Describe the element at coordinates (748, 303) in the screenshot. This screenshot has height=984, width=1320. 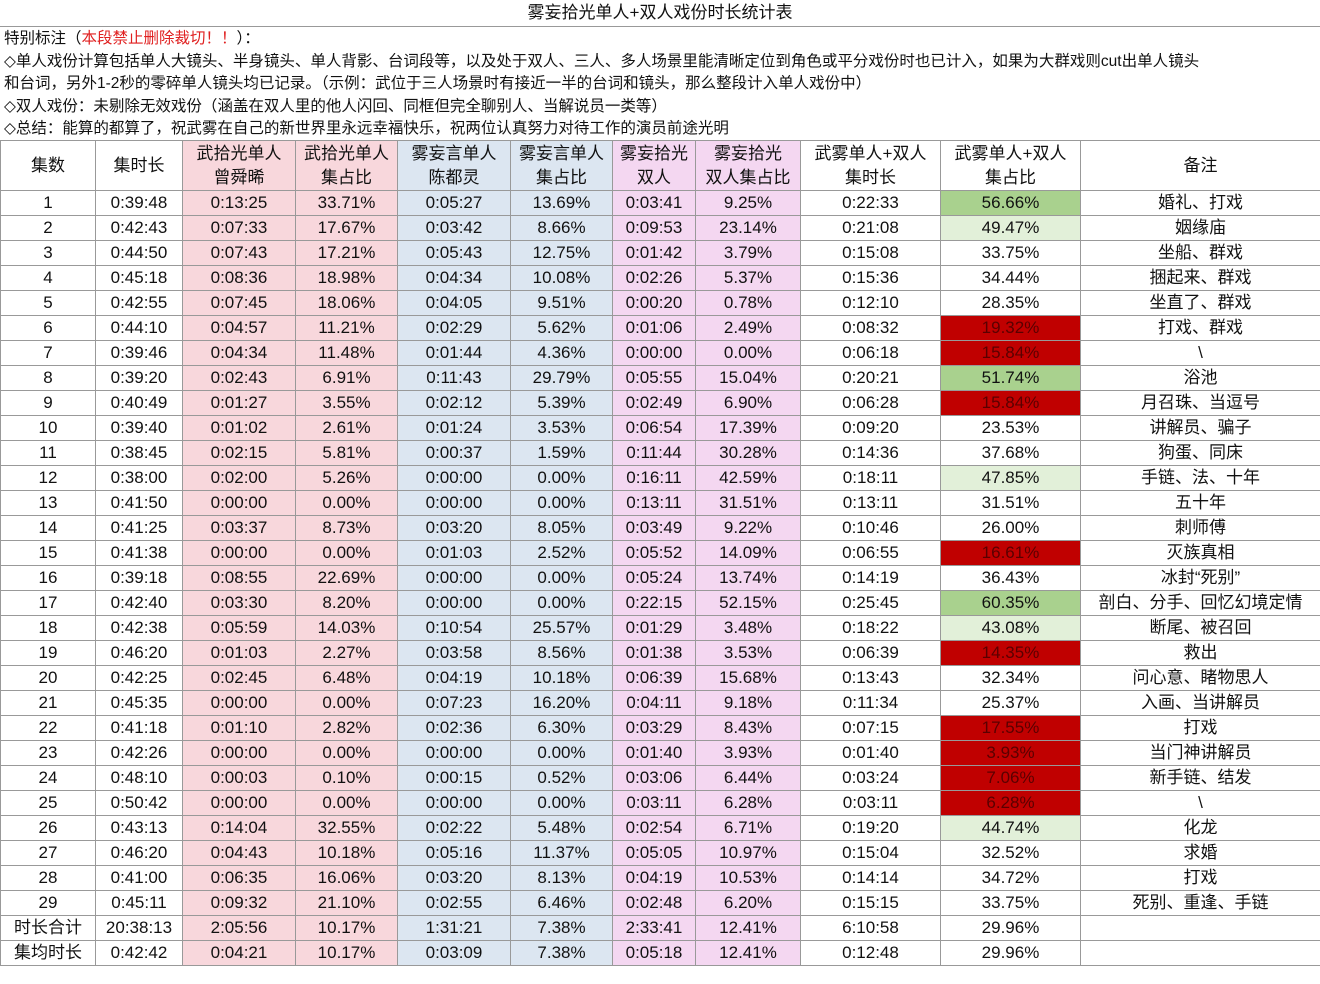
I see `table-cell: 0.78%` at that location.